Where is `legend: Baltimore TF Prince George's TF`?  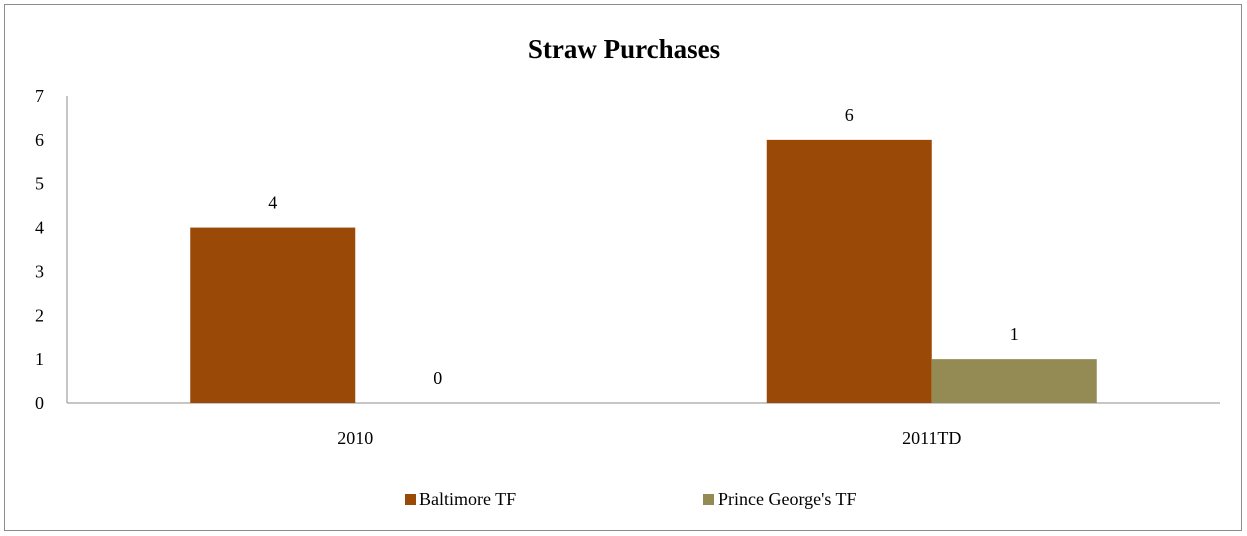 legend: Baltimore TF Prince George's TF is located at coordinates (631, 499).